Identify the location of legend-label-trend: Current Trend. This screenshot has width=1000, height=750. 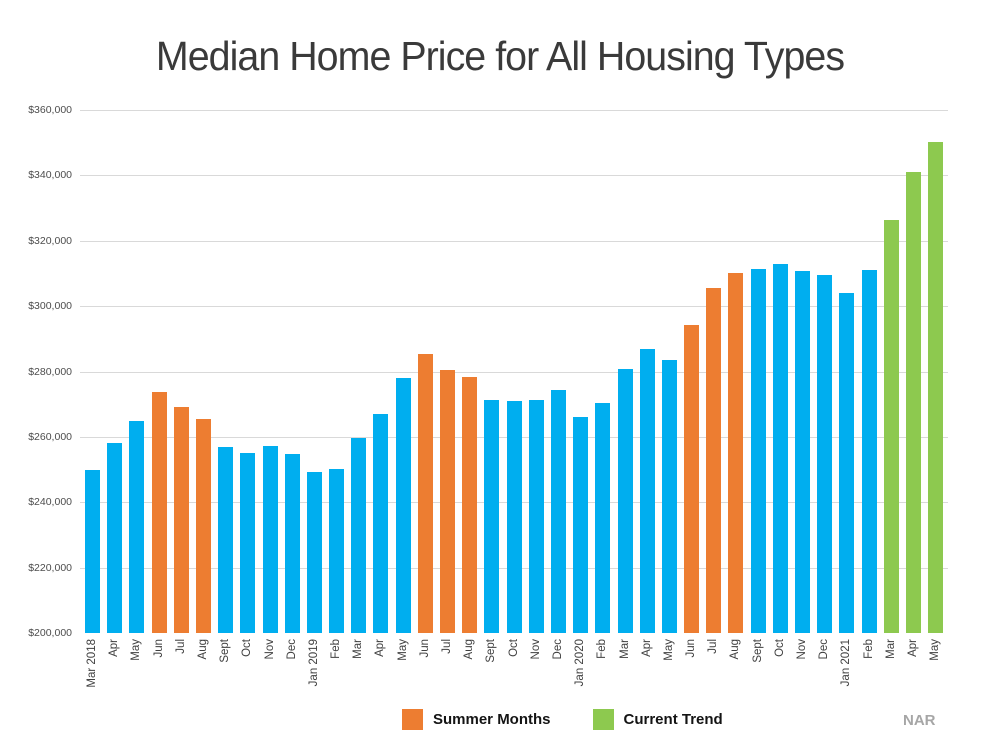
(673, 719).